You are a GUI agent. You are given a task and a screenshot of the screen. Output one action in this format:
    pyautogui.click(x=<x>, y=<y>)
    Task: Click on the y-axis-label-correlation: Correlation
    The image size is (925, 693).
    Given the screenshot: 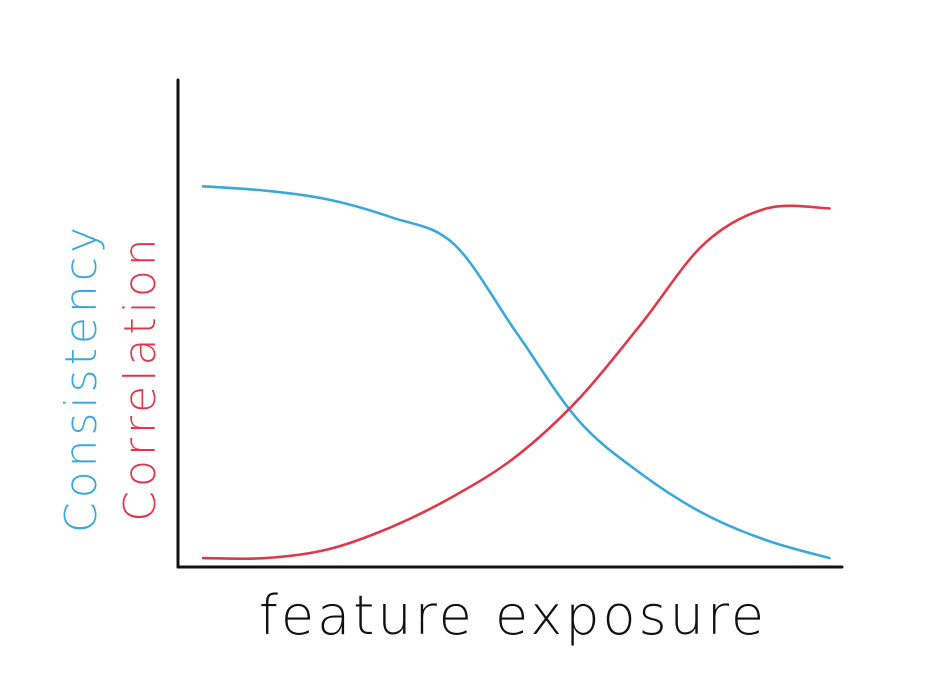 What is the action you would take?
    pyautogui.click(x=140, y=377)
    